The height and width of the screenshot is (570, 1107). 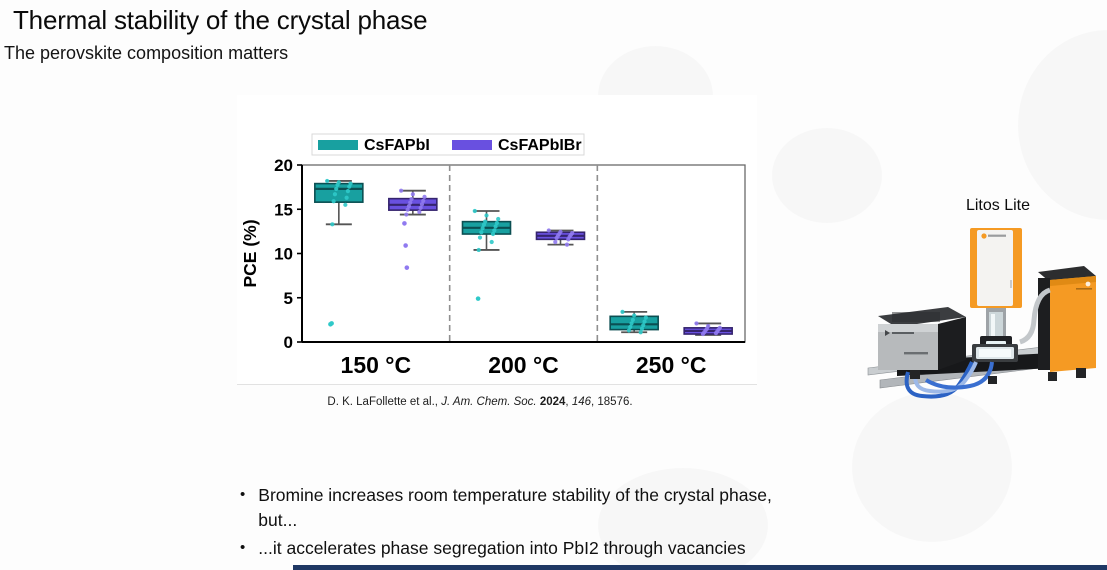 What do you see at coordinates (700, 567) in the screenshot?
I see `footer-accent-bar` at bounding box center [700, 567].